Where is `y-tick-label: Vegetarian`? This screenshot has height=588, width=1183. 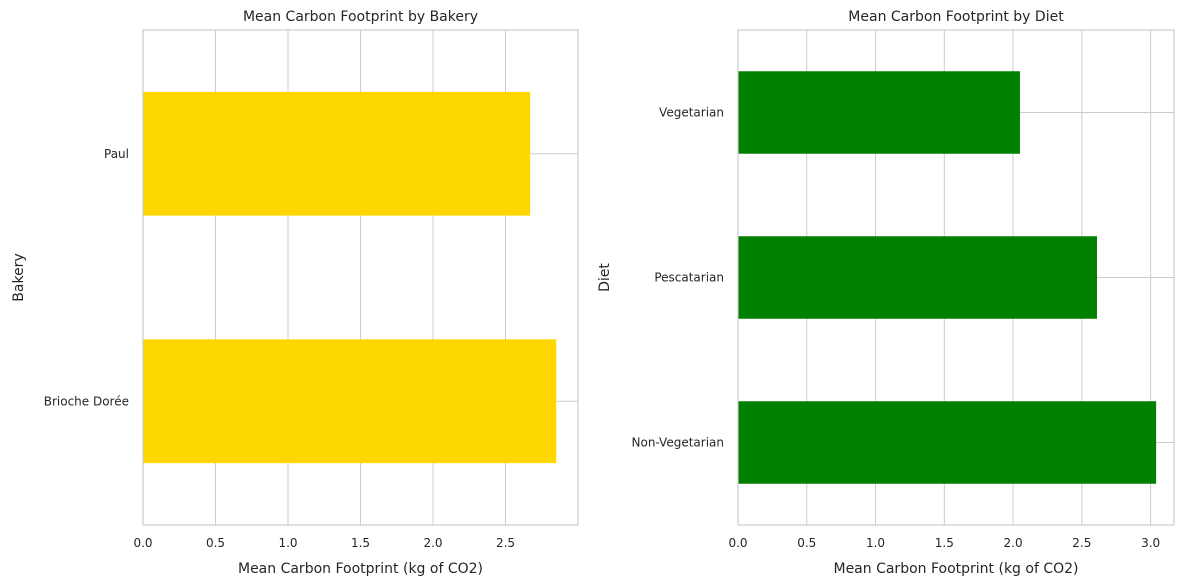
y-tick-label: Vegetarian is located at coordinates (691, 113).